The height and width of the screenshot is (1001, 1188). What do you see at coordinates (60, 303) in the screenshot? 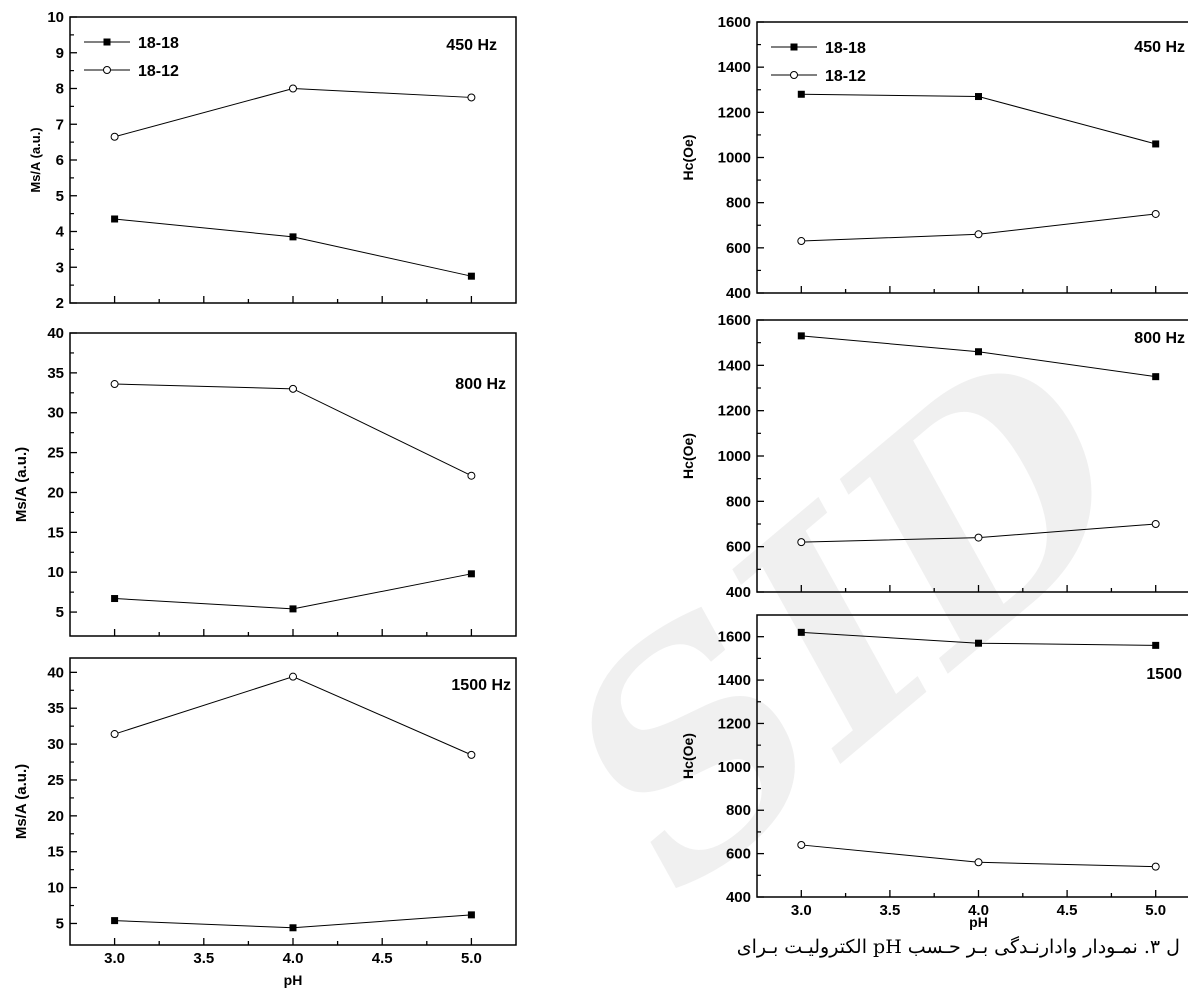
I see `y-tick-label: 2` at bounding box center [60, 303].